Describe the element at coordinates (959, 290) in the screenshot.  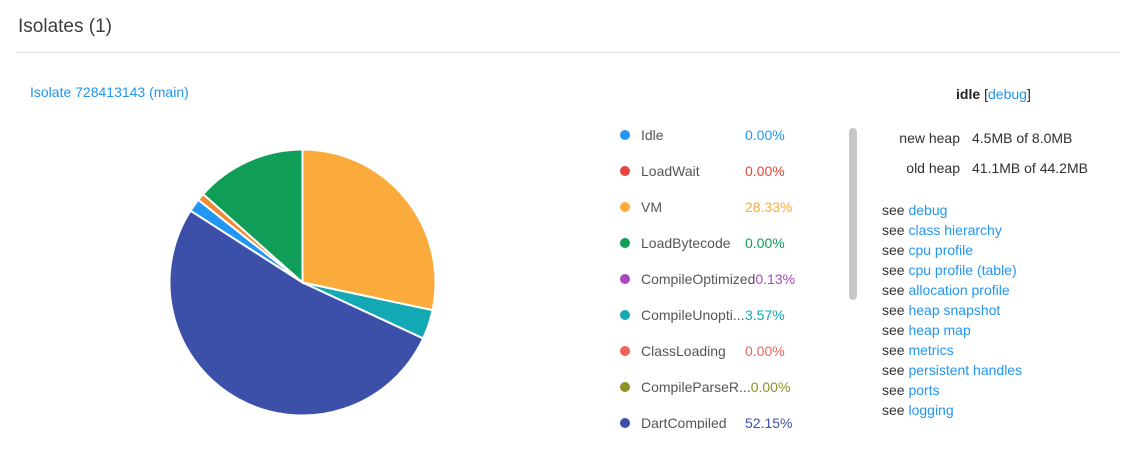
I see `see-link-allocation-profile: allocation profile` at that location.